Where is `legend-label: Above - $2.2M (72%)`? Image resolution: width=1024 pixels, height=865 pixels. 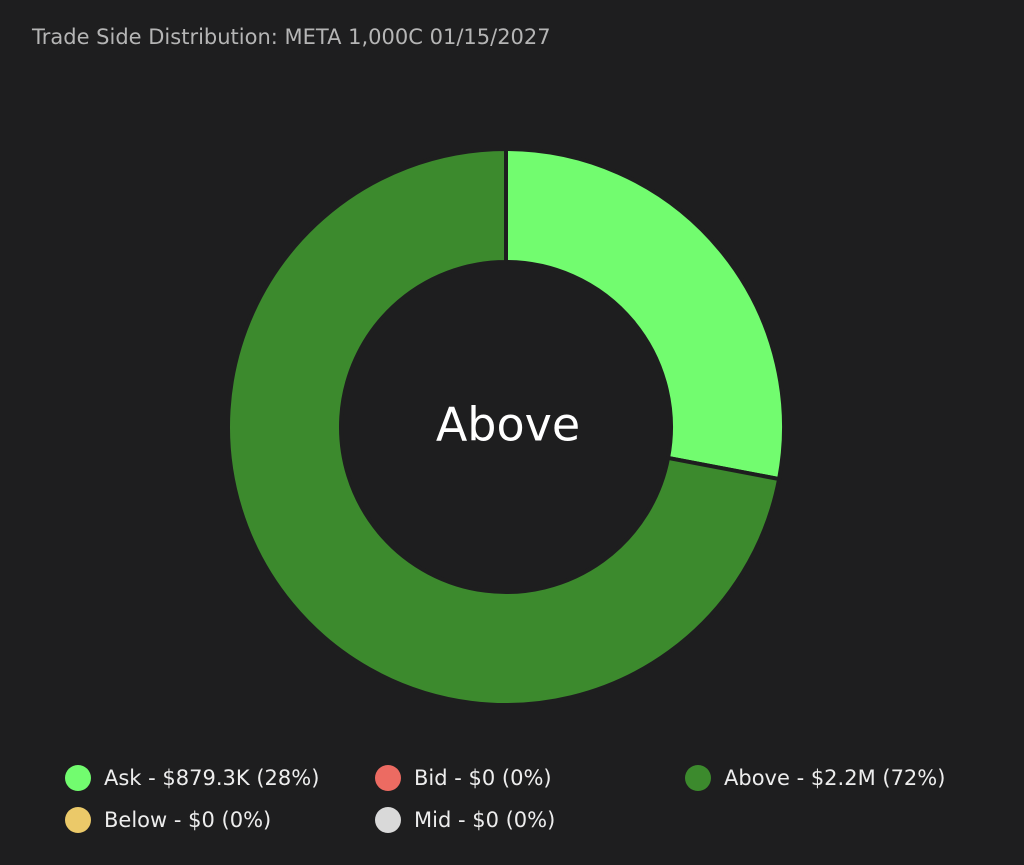
legend-label: Above - $2.2M (72%) is located at coordinates (834, 778).